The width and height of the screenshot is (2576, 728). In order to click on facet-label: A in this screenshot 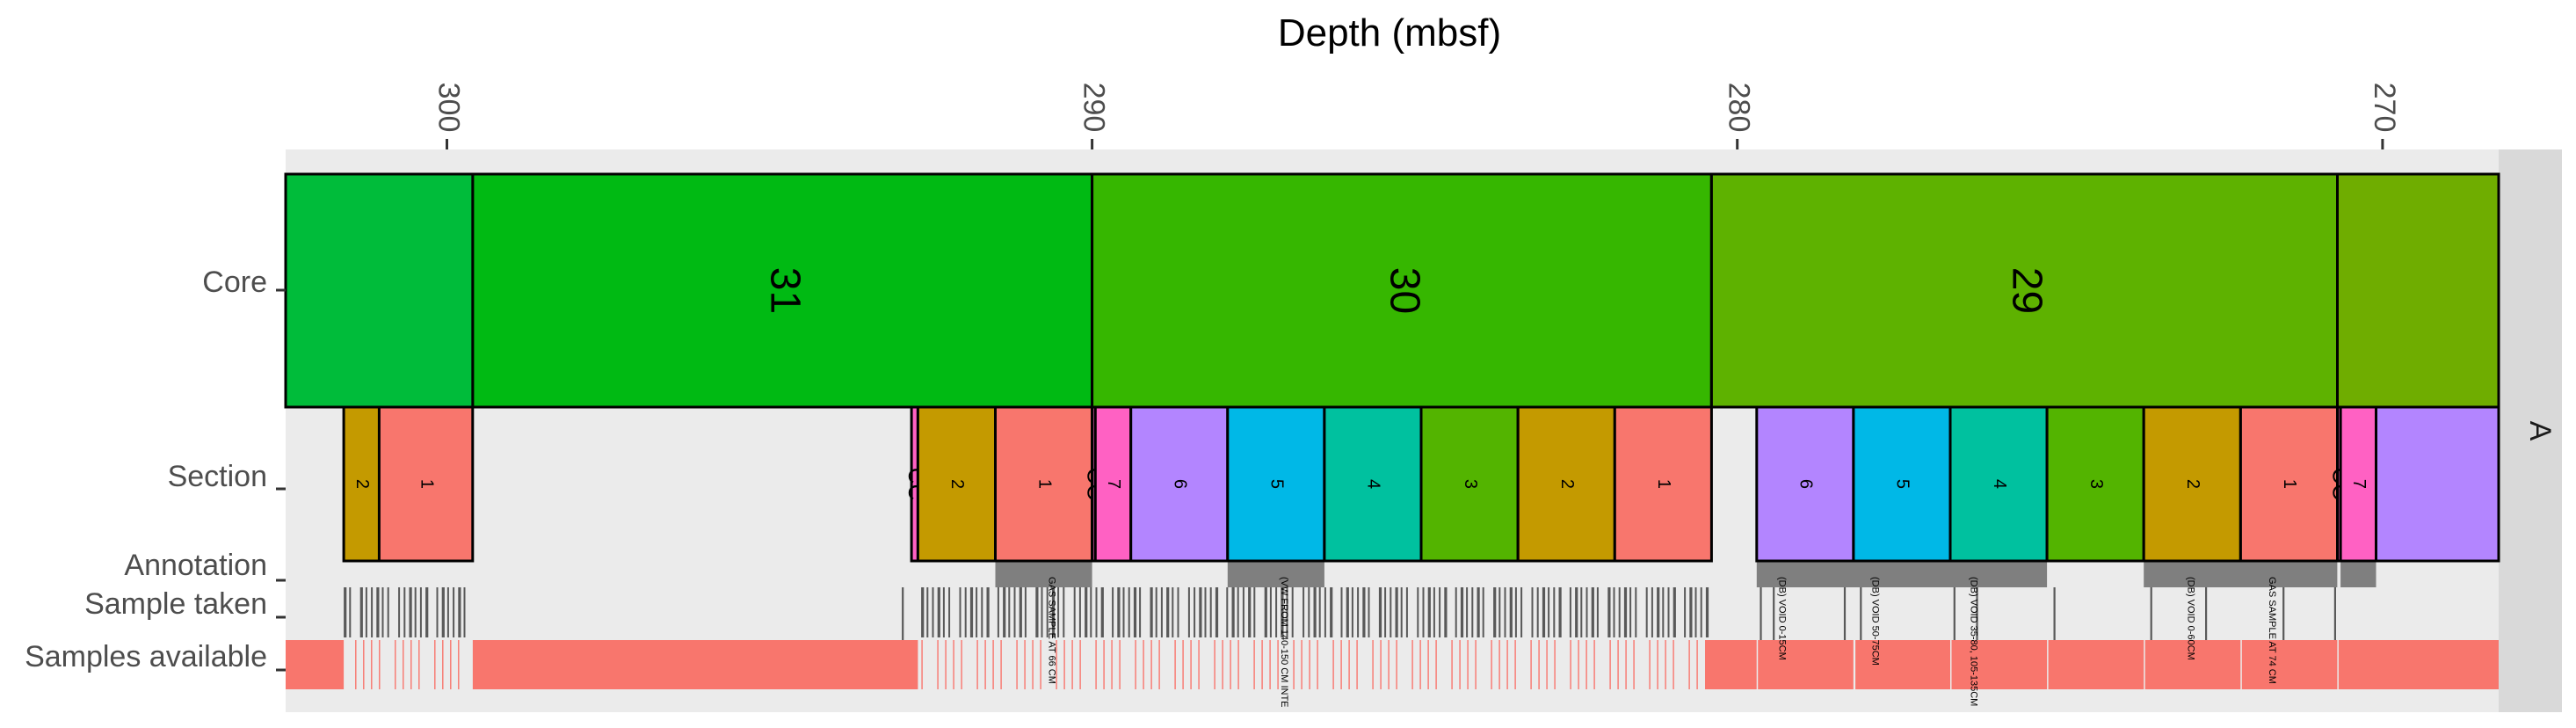, I will do `click(2540, 431)`.